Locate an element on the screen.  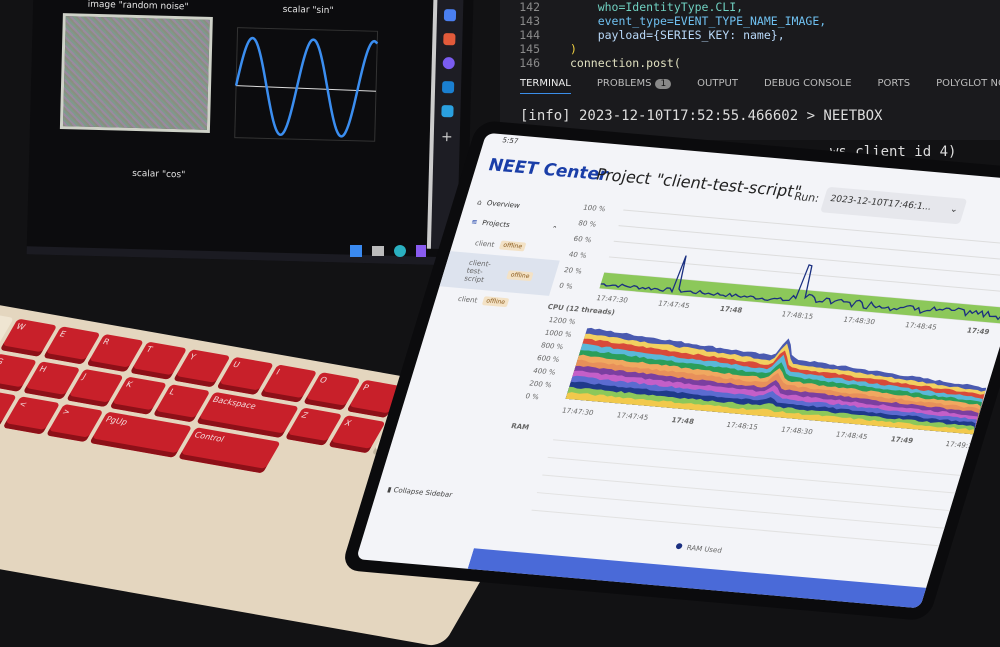
y-tick-label: 400 % is located at coordinates (544, 371).